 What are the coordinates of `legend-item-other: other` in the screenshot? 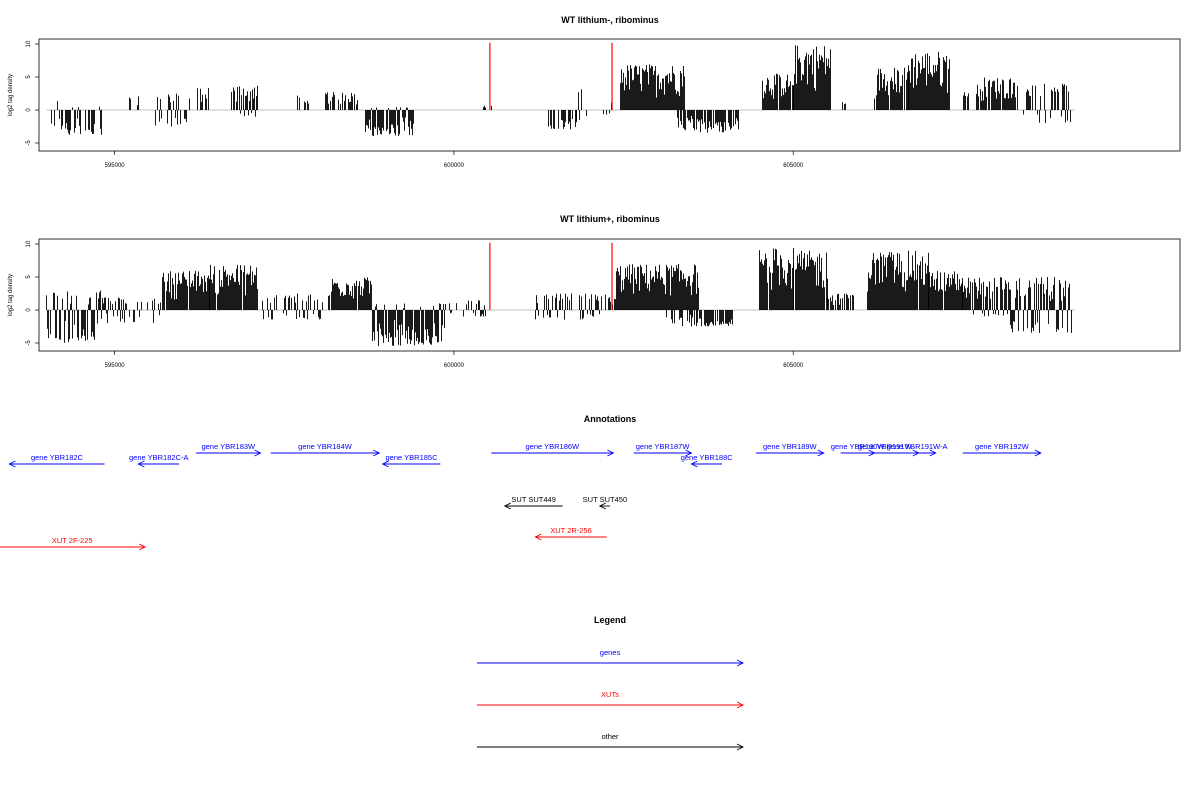 It's located at (611, 741).